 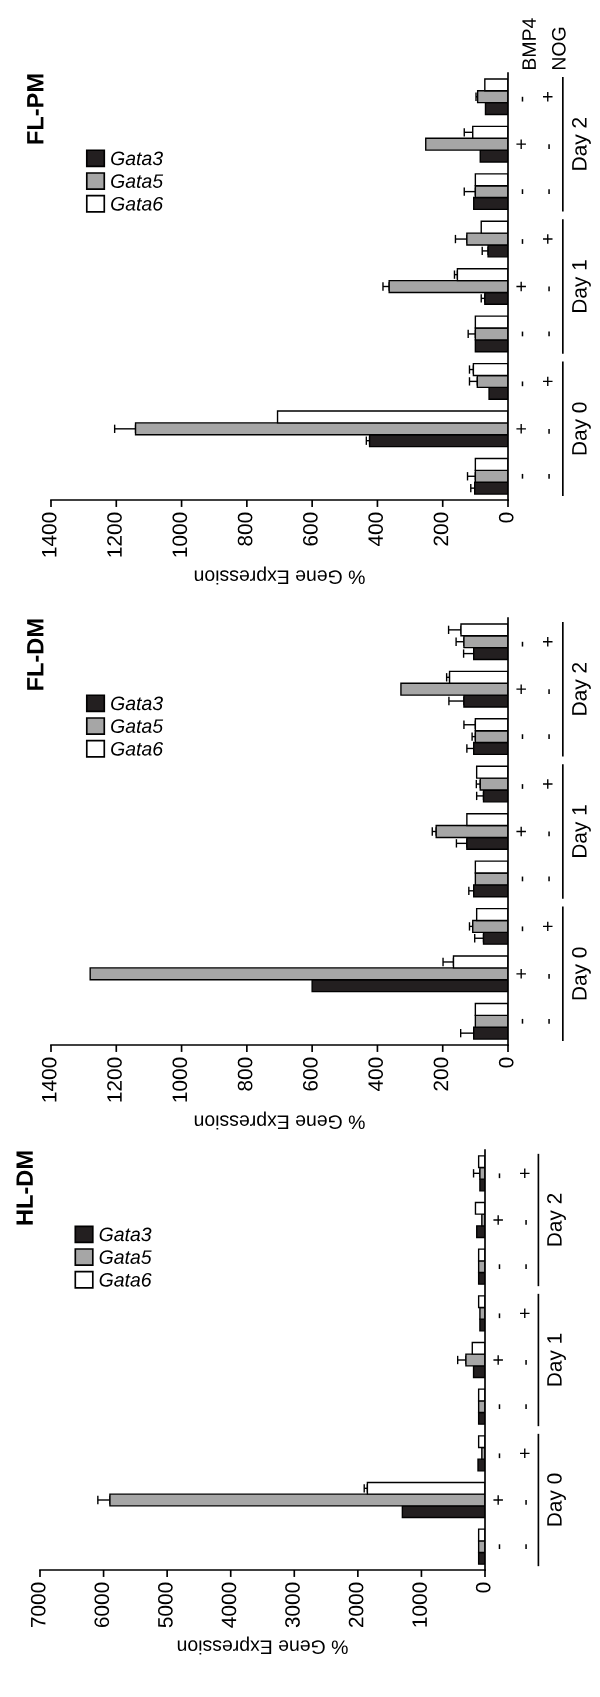 I want to click on x-tick-label: 5000, so click(x=165, y=1605).